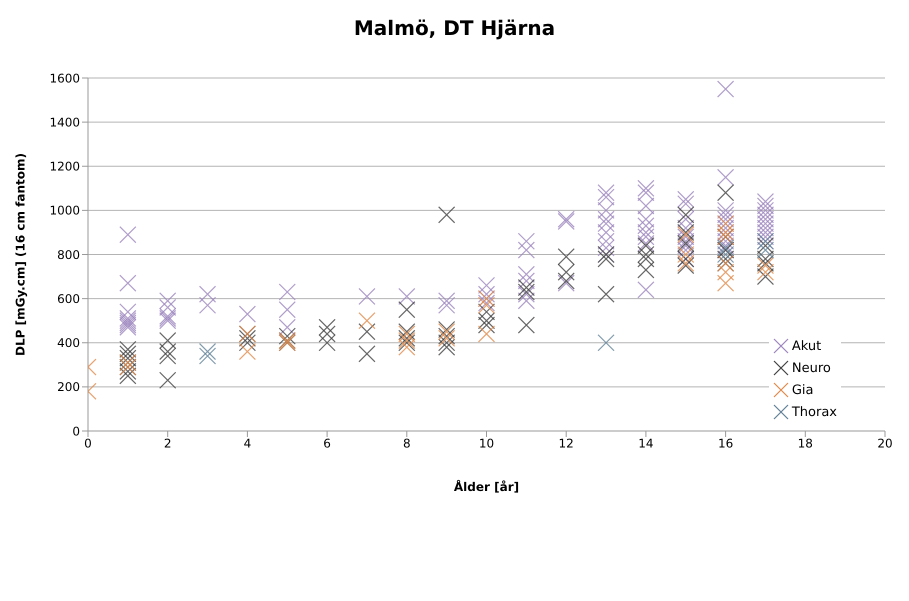 The width and height of the screenshot is (909, 601). What do you see at coordinates (168, 443) in the screenshot?
I see `x-tick-label: 2` at bounding box center [168, 443].